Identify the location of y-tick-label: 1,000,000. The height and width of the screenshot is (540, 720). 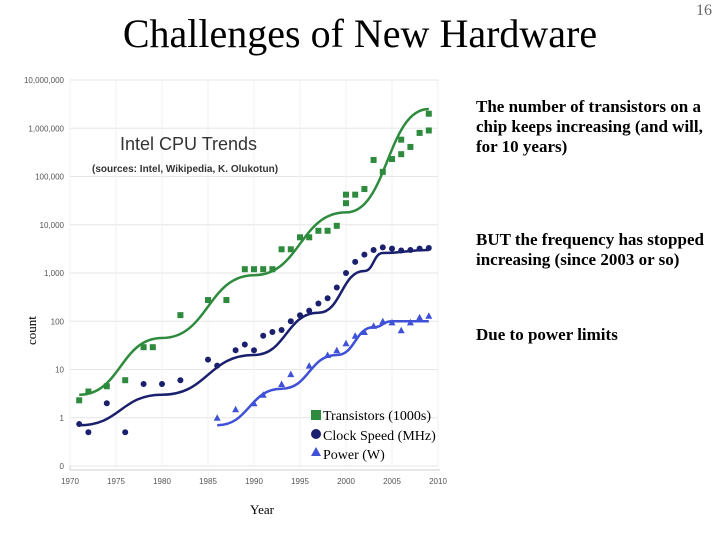
(46, 128).